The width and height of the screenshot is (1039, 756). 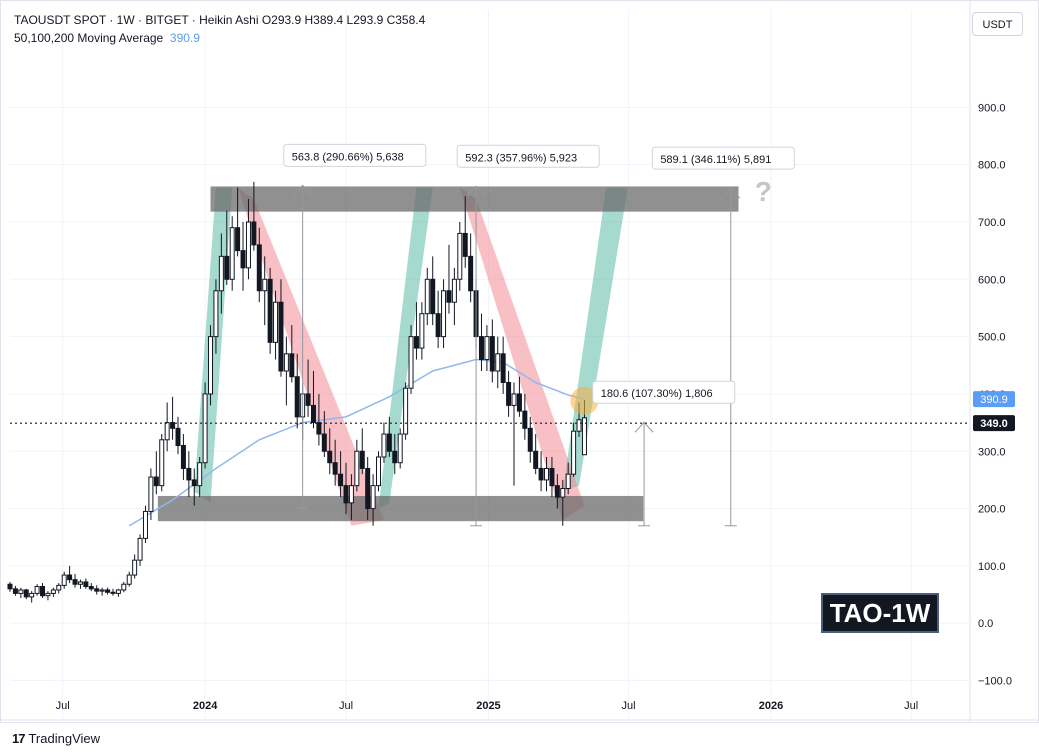 I want to click on x-tick-label: 2025, so click(x=488, y=706).